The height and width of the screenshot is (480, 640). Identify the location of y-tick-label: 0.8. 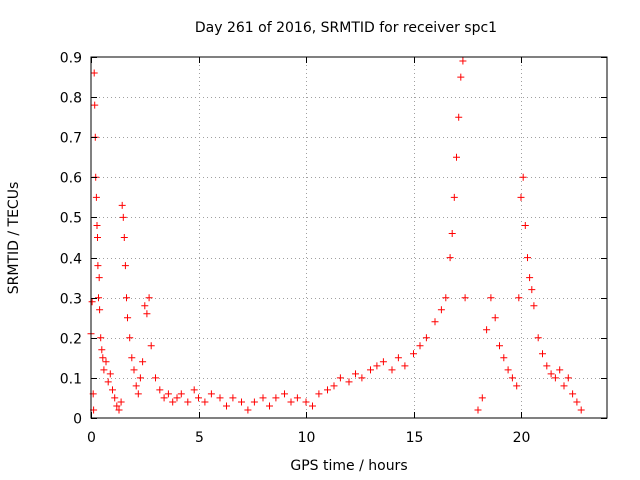
(71, 99).